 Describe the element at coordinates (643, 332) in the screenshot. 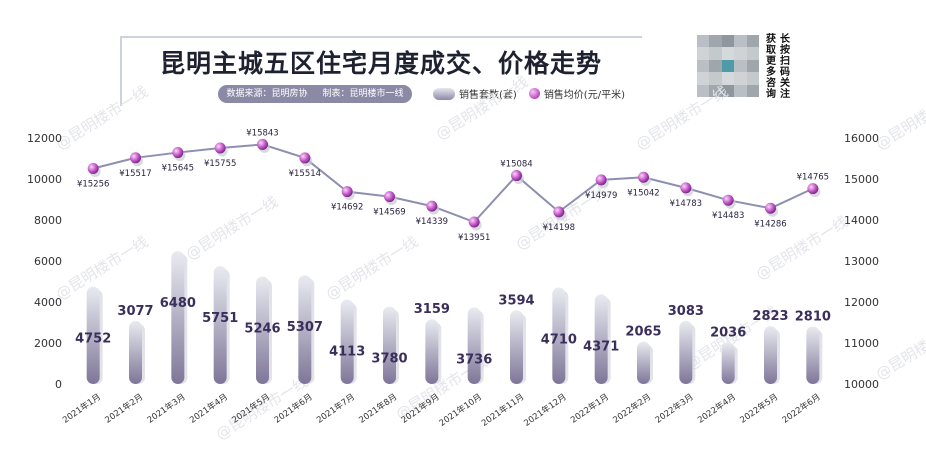

I see `bar-value-label: 2065` at that location.